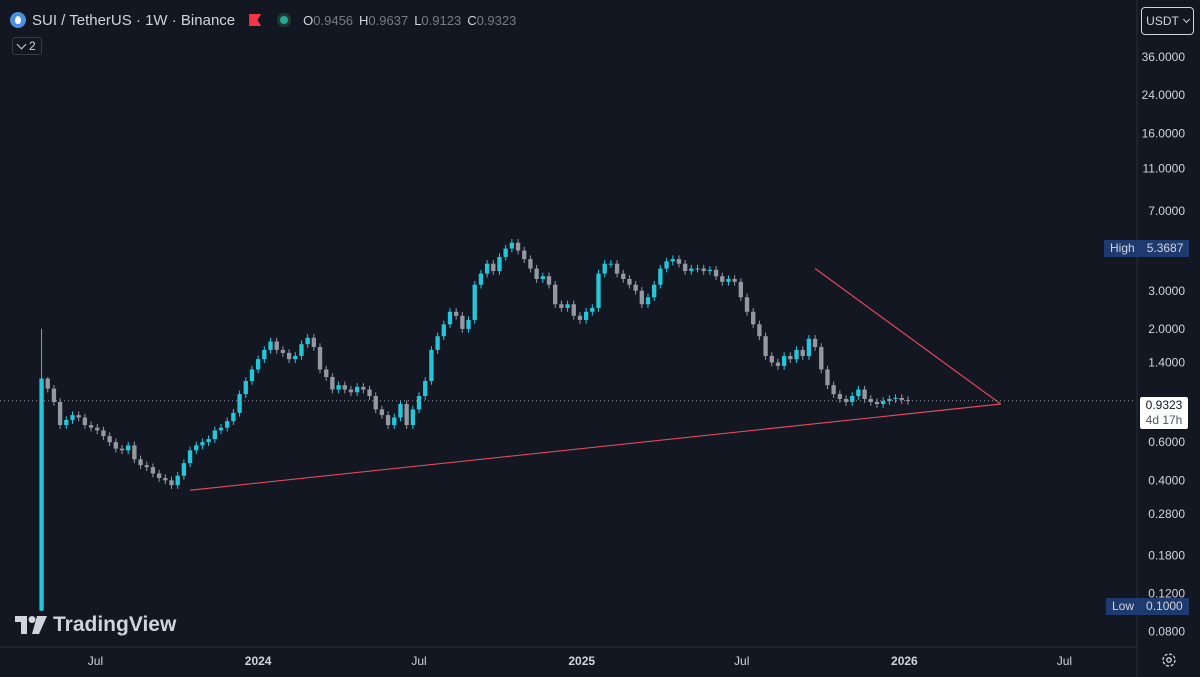 Image resolution: width=1200 pixels, height=677 pixels. I want to click on x-tick-label: 2024, so click(258, 661).